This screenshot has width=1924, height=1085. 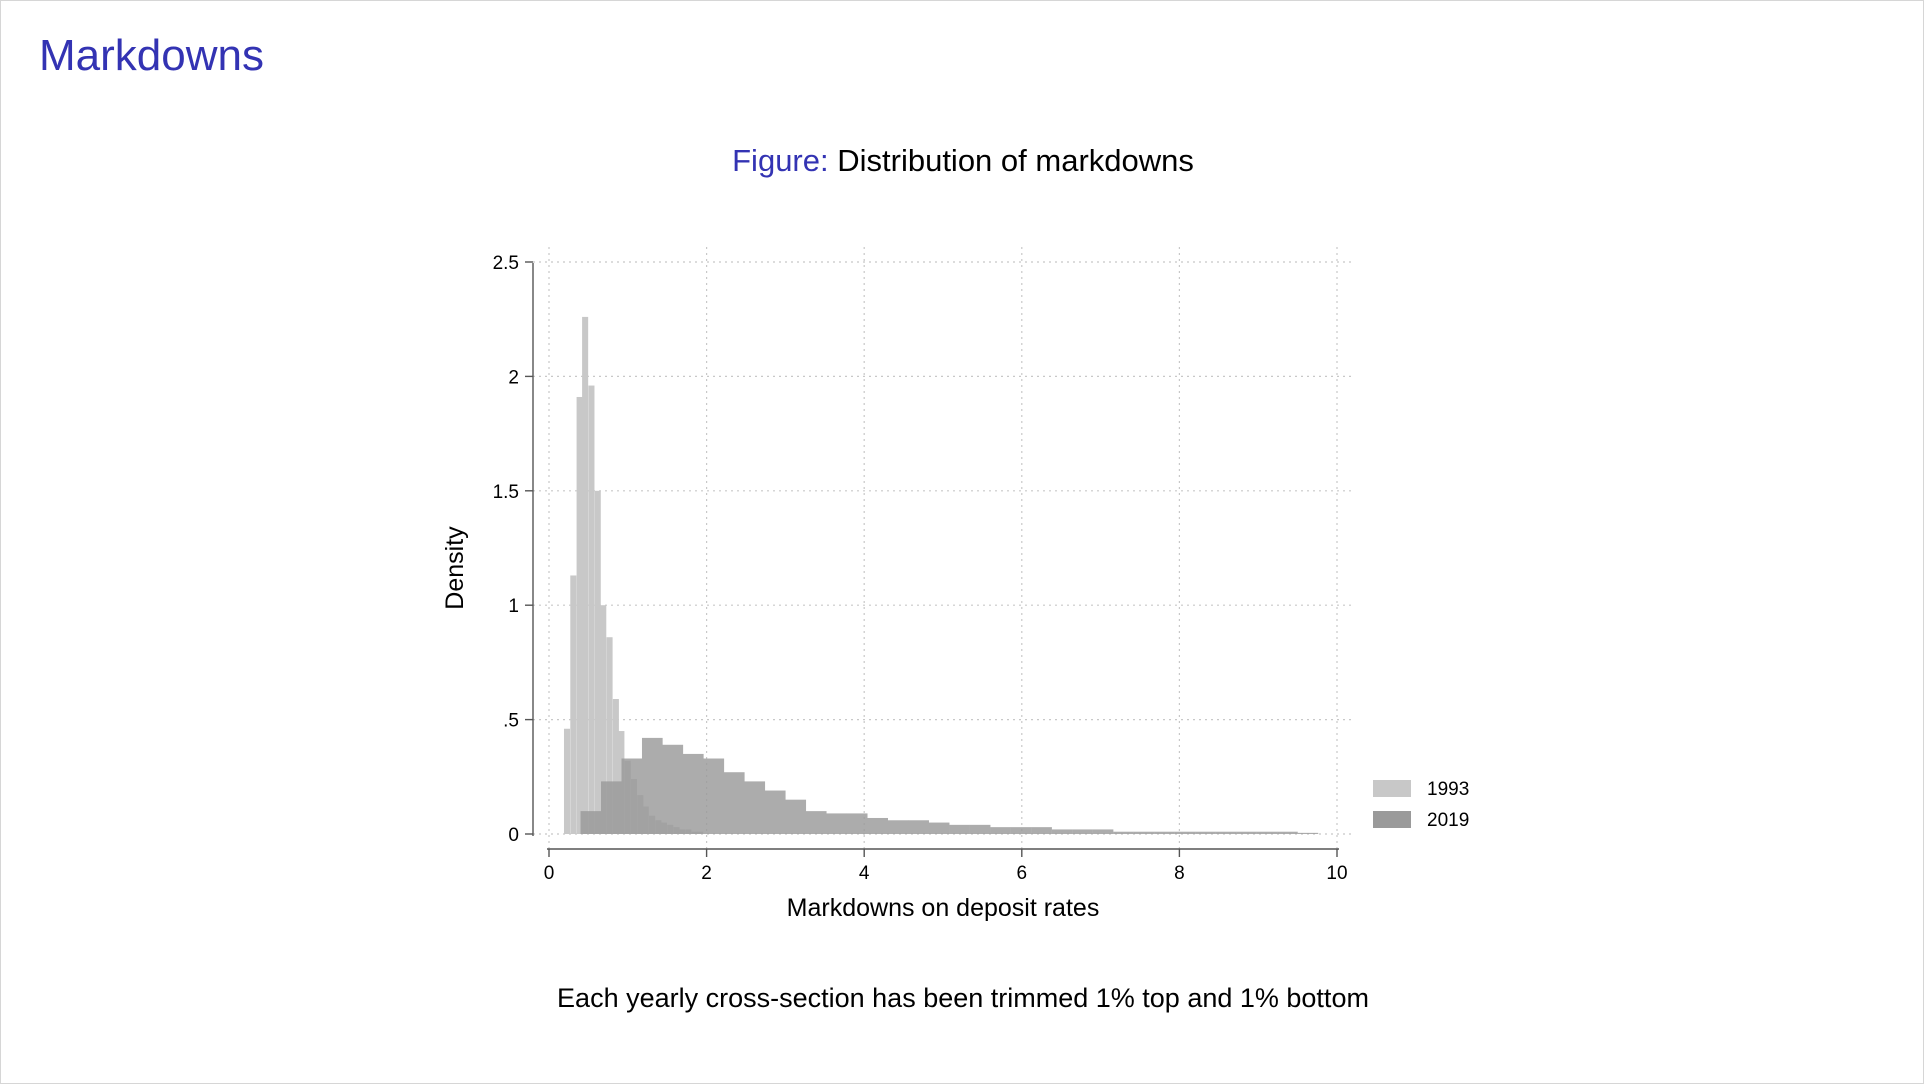 I want to click on y-tick-label: 1, so click(x=513, y=606).